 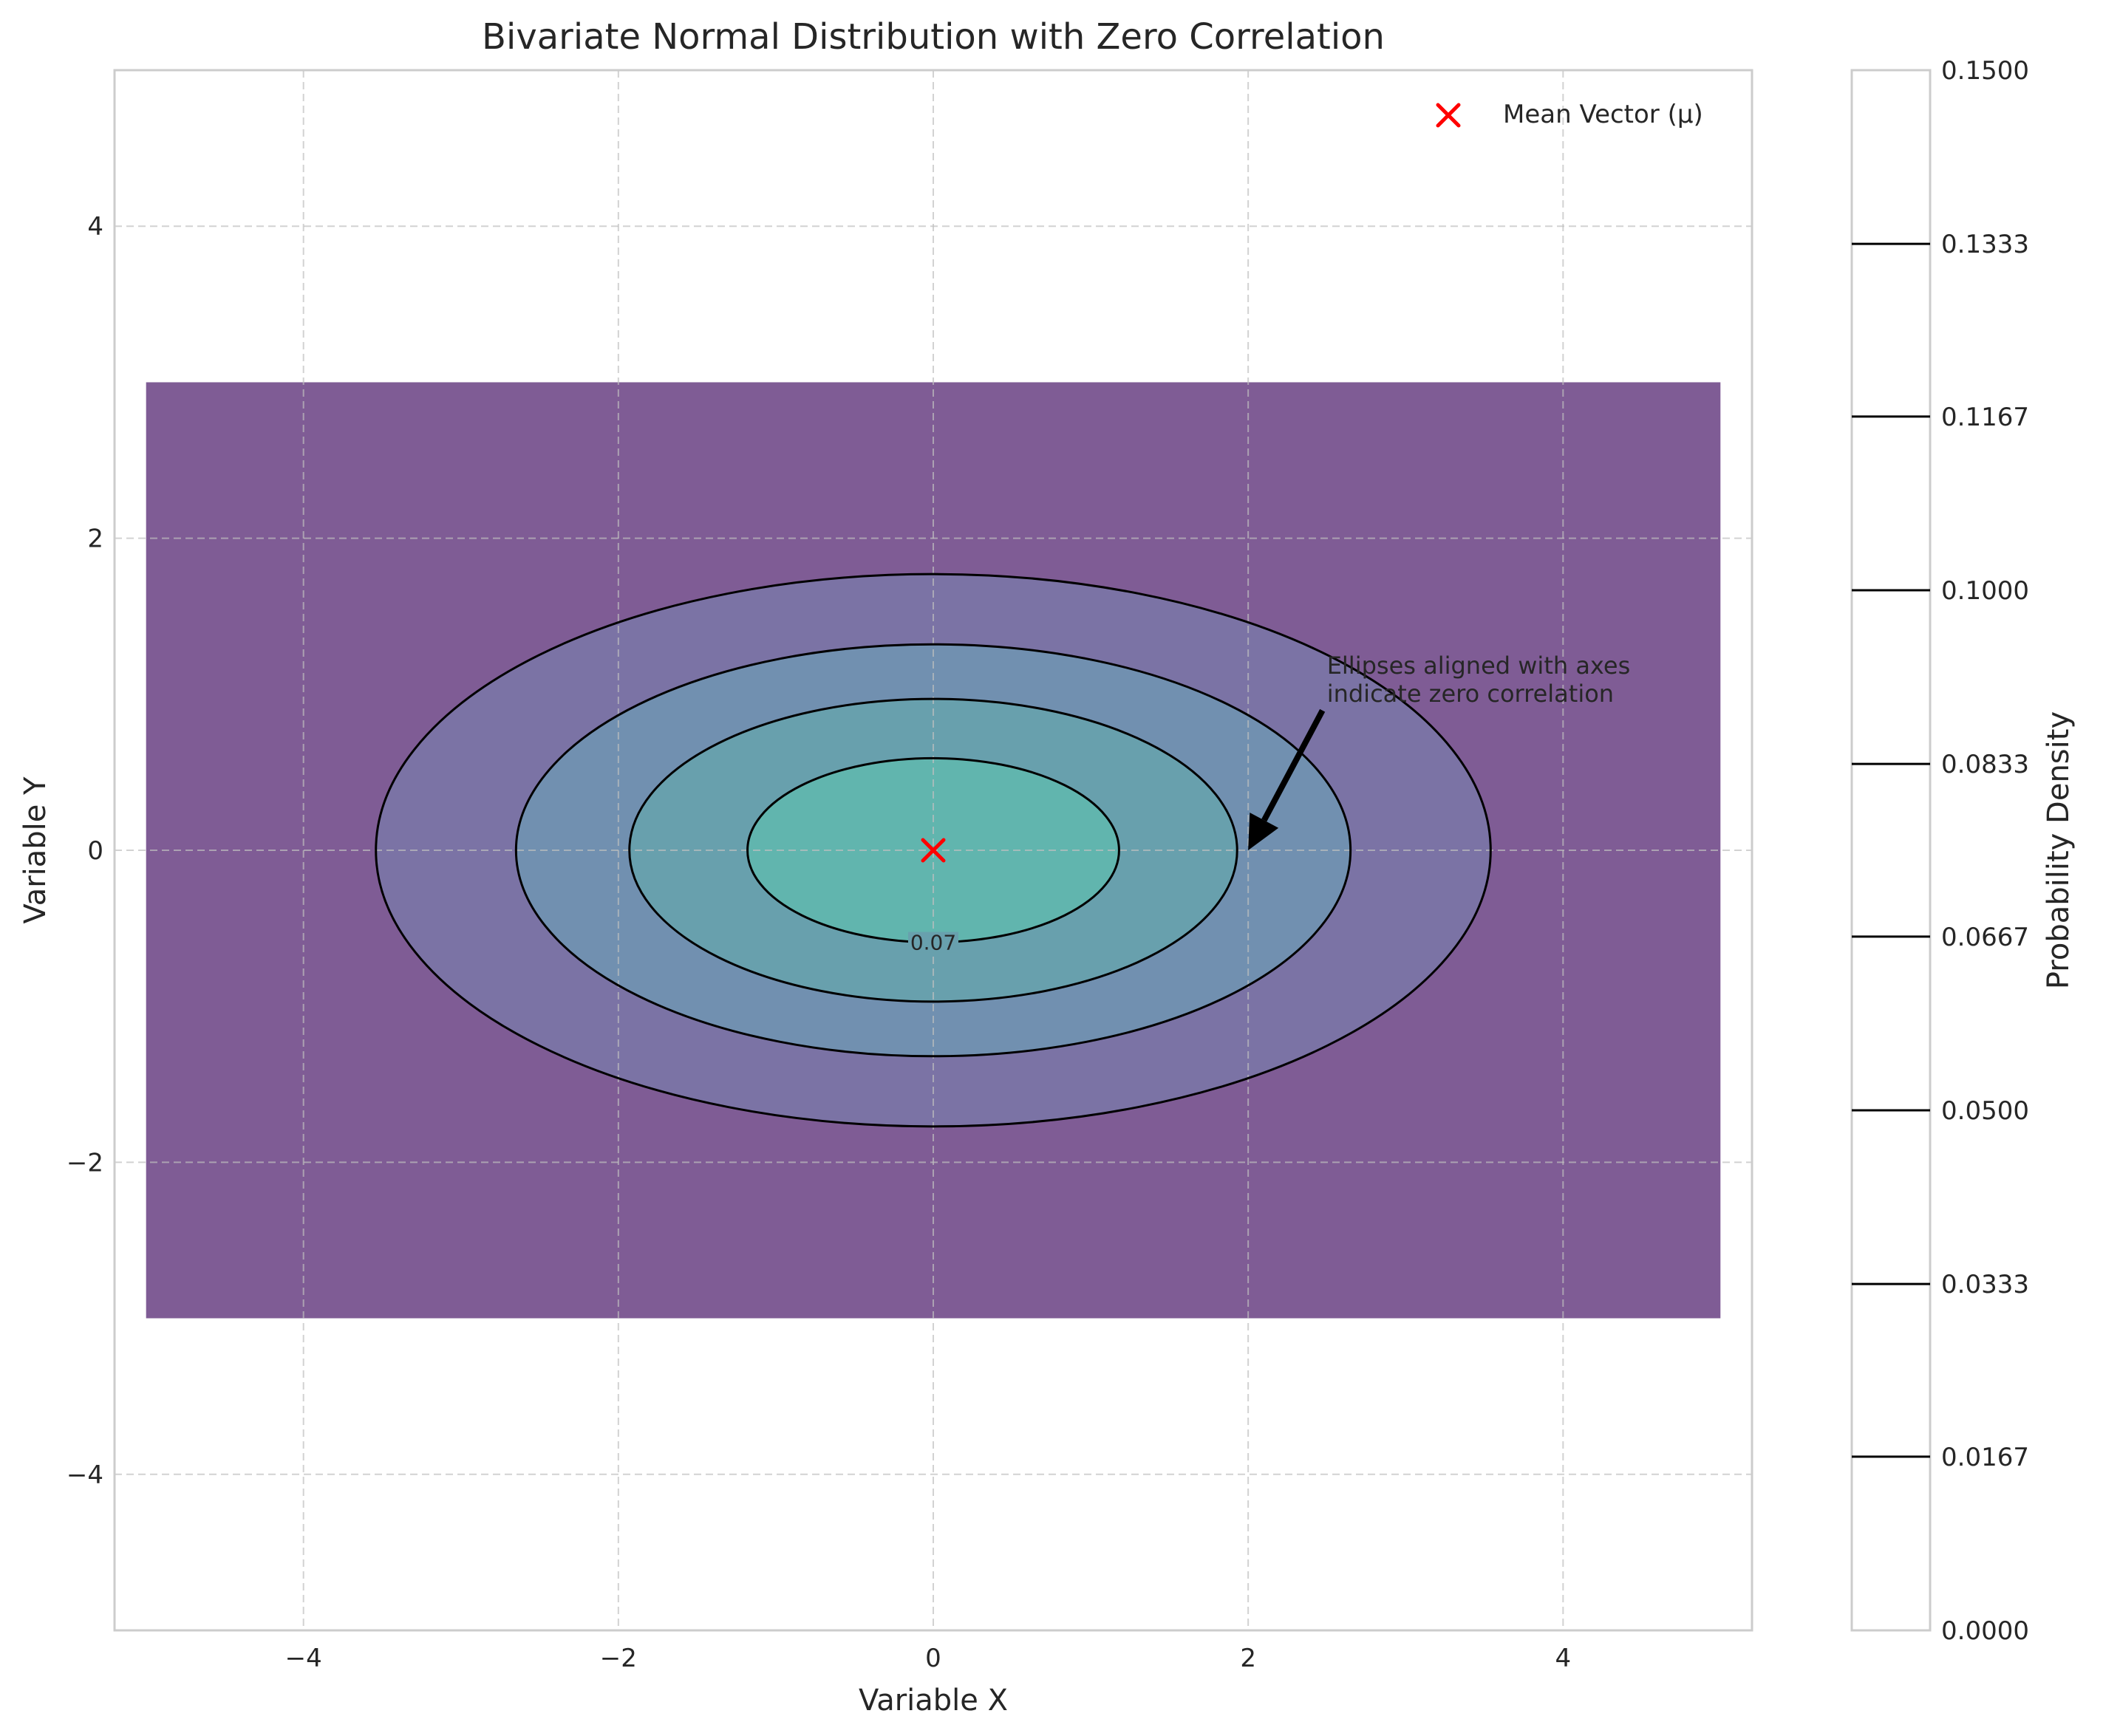 I want to click on y-tick-label: −4, so click(x=85, y=1475).